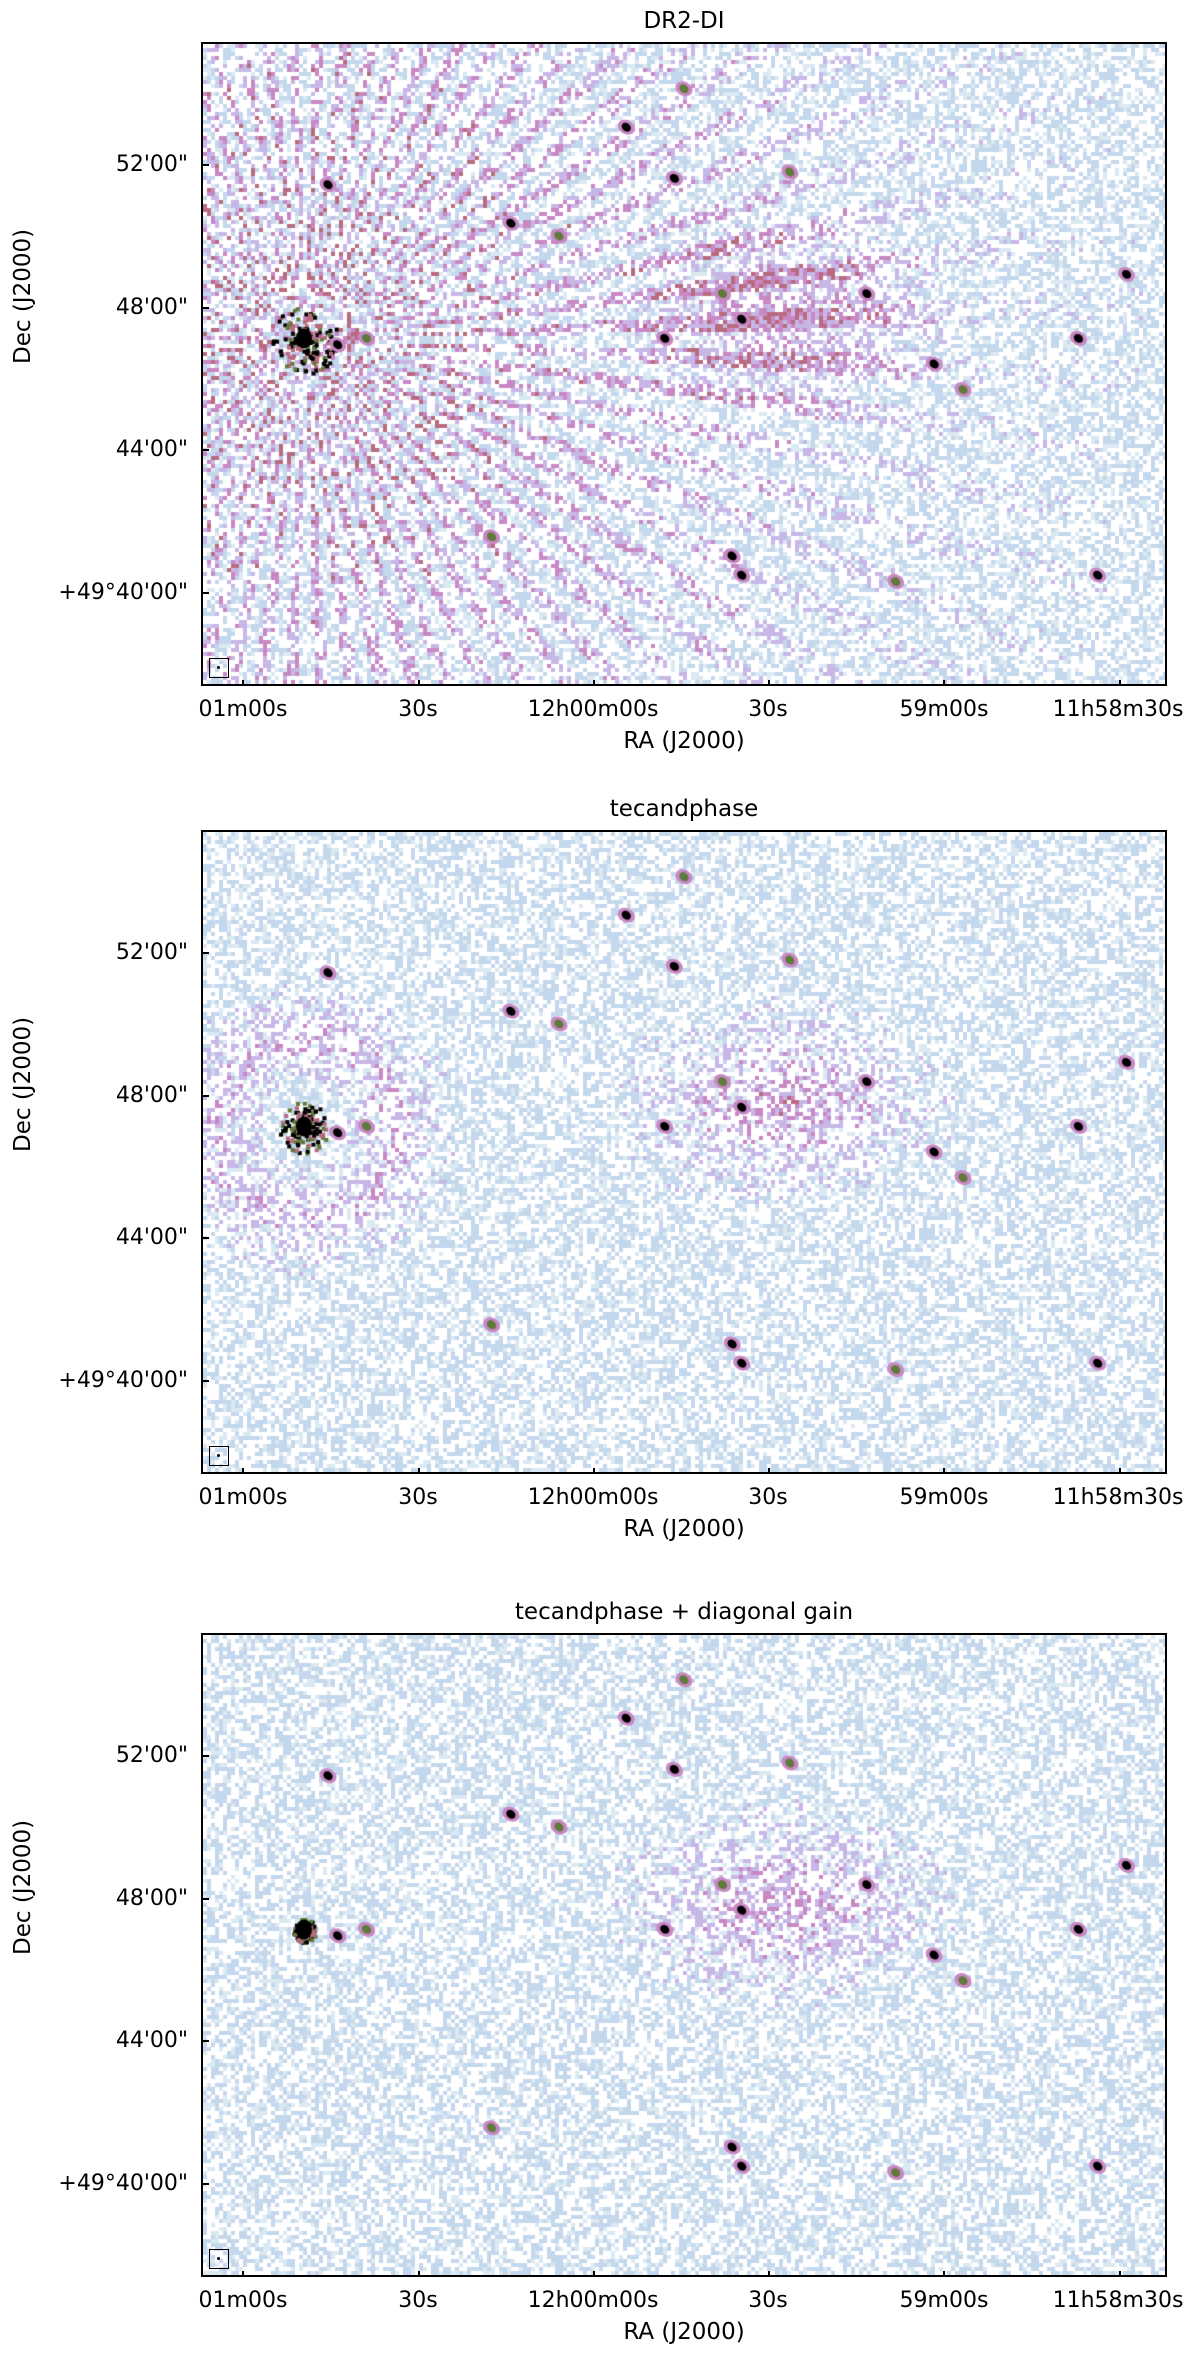 The width and height of the screenshot is (1200, 2374). What do you see at coordinates (684, 21) in the screenshot?
I see `panel-title: DR2-DI` at bounding box center [684, 21].